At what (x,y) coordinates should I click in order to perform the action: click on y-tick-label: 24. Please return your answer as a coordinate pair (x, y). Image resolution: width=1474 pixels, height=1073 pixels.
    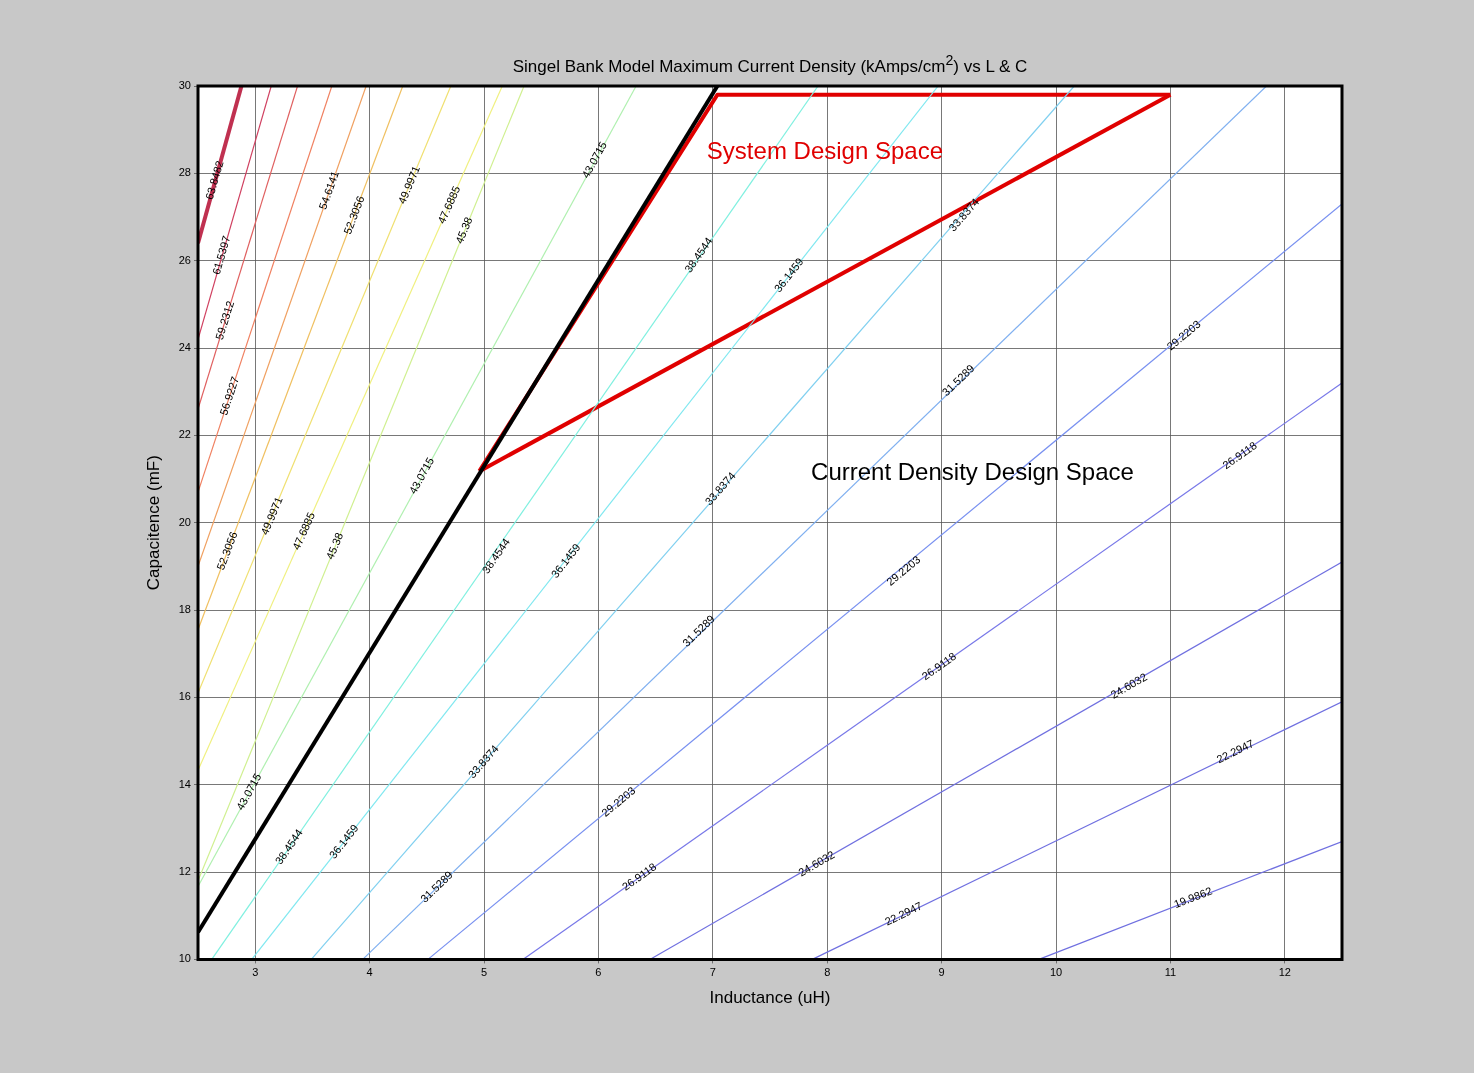
    Looking at the image, I should click on (184, 347).